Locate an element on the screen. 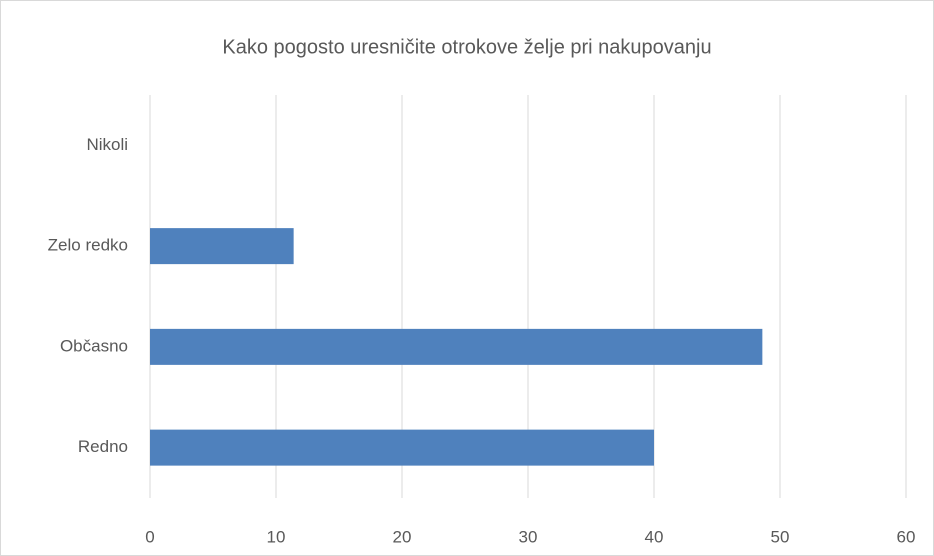  x-tick-label: 40 is located at coordinates (654, 536).